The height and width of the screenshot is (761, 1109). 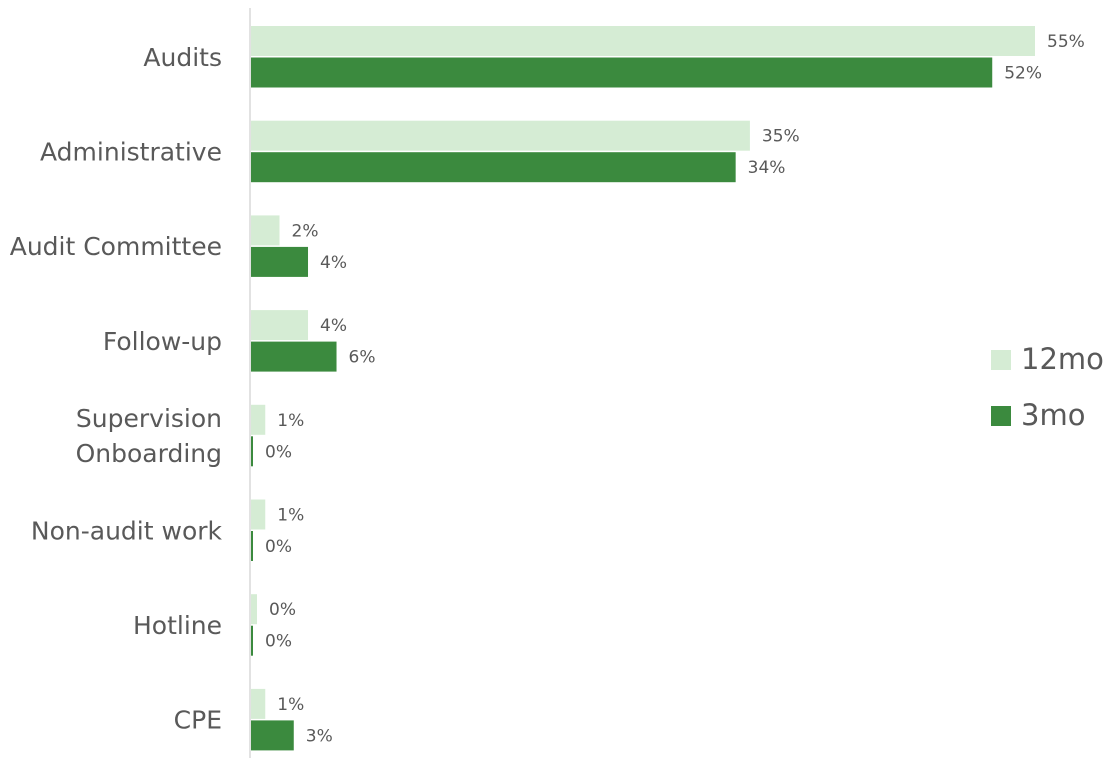 What do you see at coordinates (258, 514) in the screenshot?
I see `bar-12mo-non-audit-work` at bounding box center [258, 514].